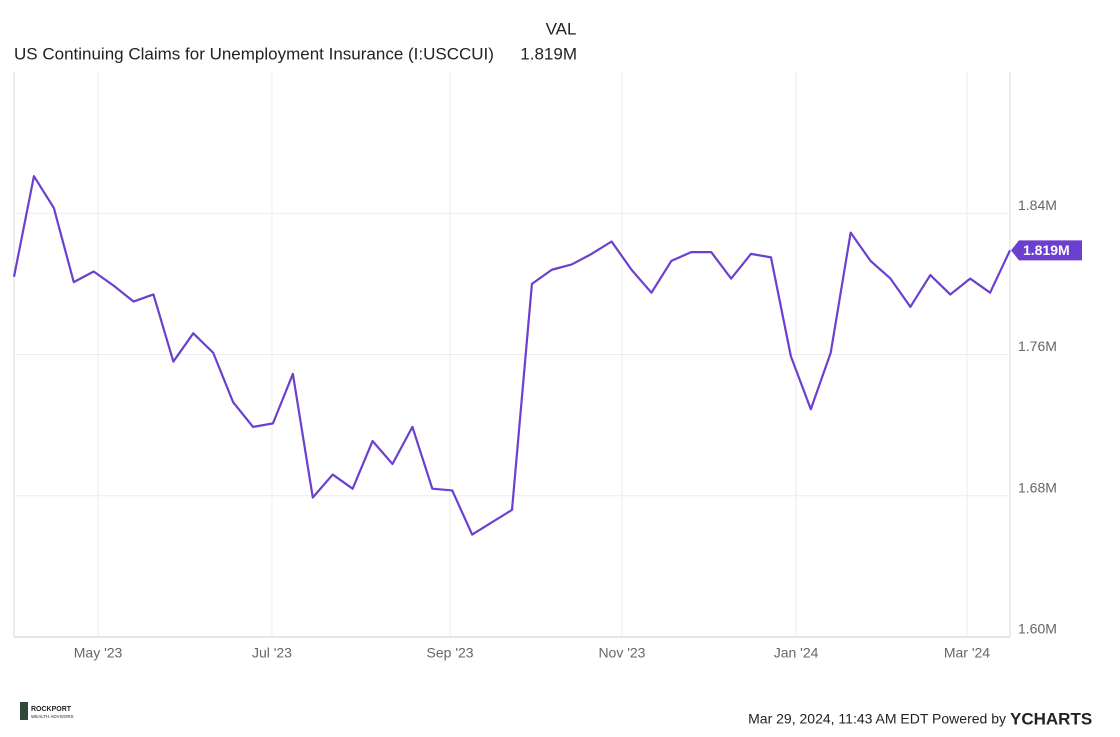 The image size is (1120, 737). What do you see at coordinates (51, 709) in the screenshot?
I see `logo-name: ROCKPORT` at bounding box center [51, 709].